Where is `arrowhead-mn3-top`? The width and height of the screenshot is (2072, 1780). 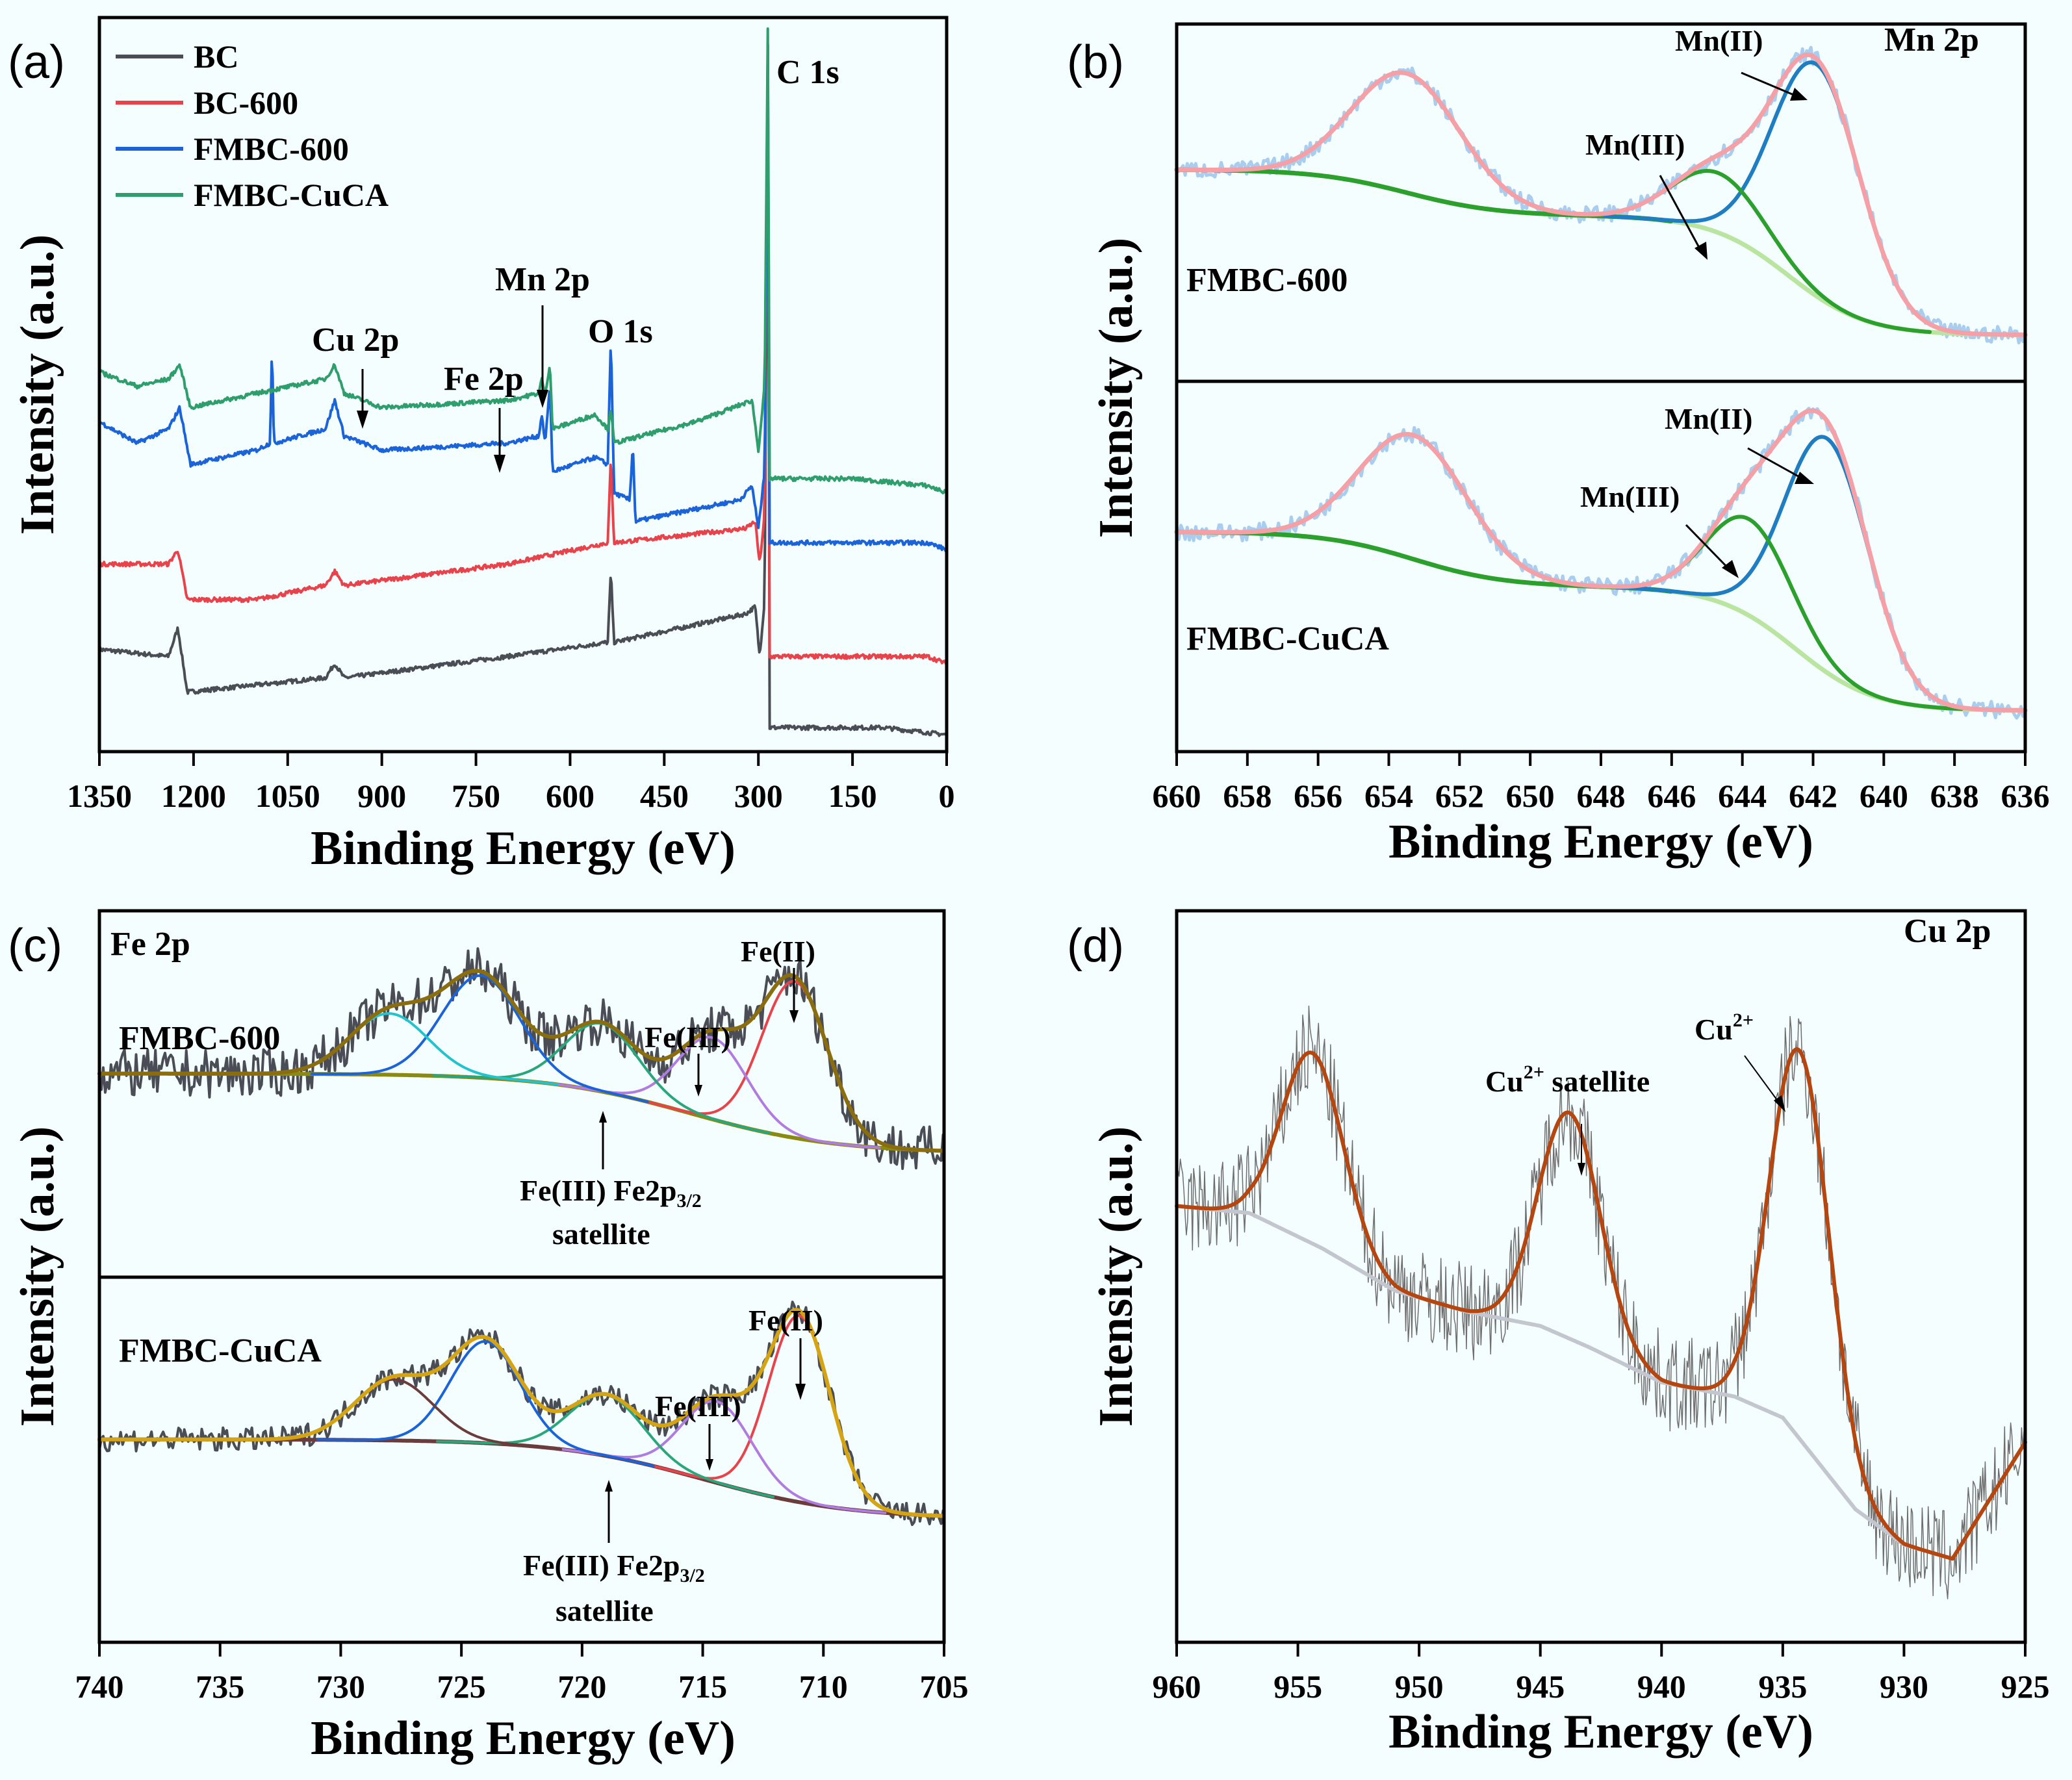 arrowhead-mn3-top is located at coordinates (1701, 251).